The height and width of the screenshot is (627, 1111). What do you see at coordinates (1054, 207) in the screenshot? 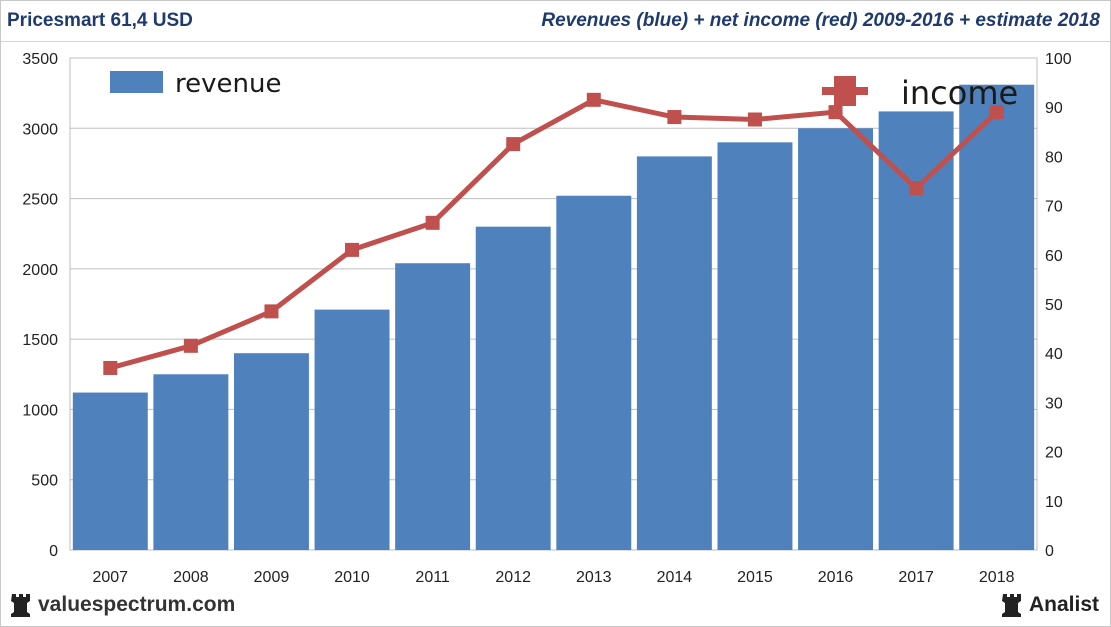
I see `y-right-tick-label: 70` at bounding box center [1054, 207].